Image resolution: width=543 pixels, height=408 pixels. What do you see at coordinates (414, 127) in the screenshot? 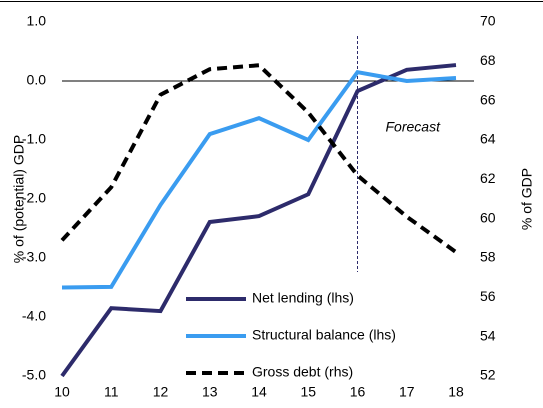
I see `forecast-label: Forecast` at bounding box center [414, 127].